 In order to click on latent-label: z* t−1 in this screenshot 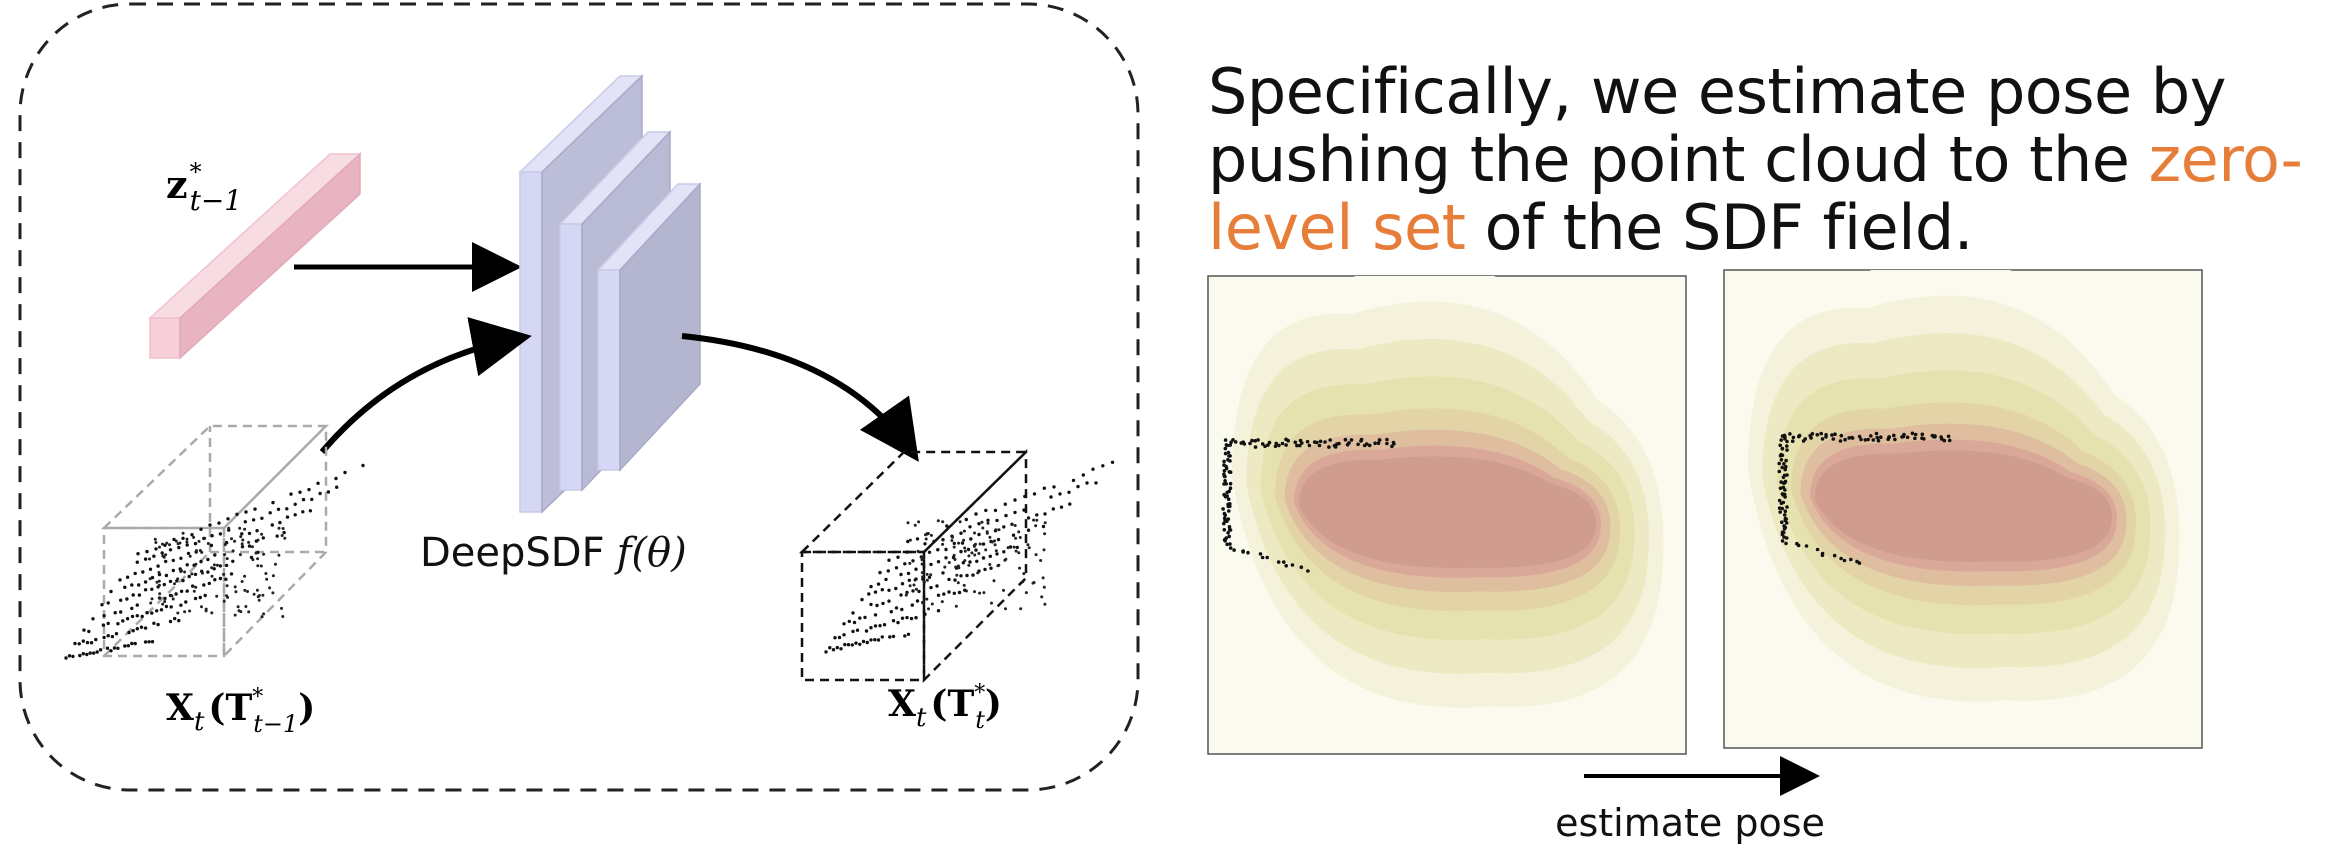, I will do `click(204, 187)`.